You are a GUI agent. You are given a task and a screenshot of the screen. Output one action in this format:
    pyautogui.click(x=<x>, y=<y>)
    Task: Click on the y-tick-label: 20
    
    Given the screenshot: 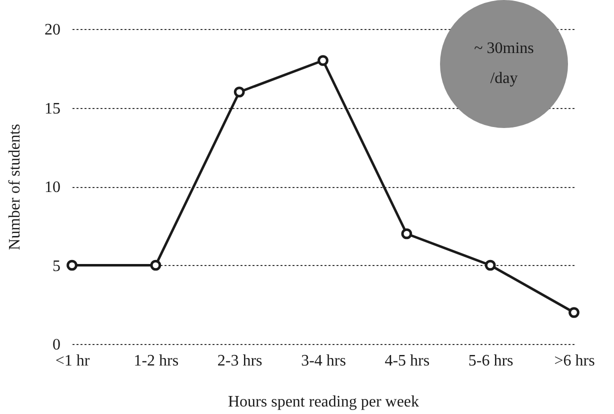 What is the action you would take?
    pyautogui.click(x=52, y=30)
    